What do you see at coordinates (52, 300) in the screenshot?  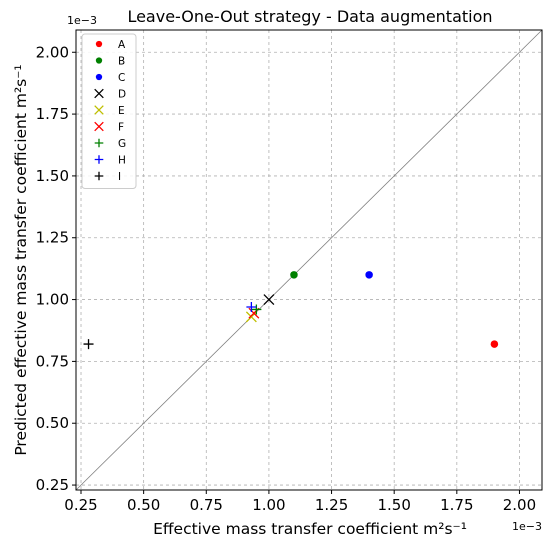 I see `y-tick-label: 1.00` at bounding box center [52, 300].